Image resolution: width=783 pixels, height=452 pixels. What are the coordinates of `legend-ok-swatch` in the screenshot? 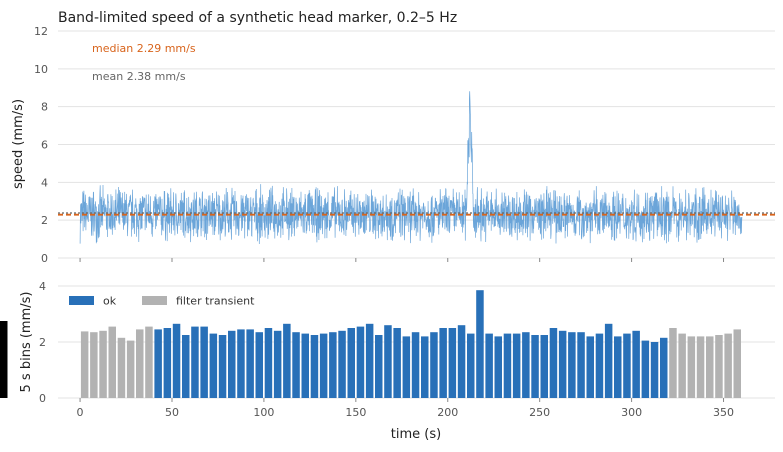 It's located at (81, 300).